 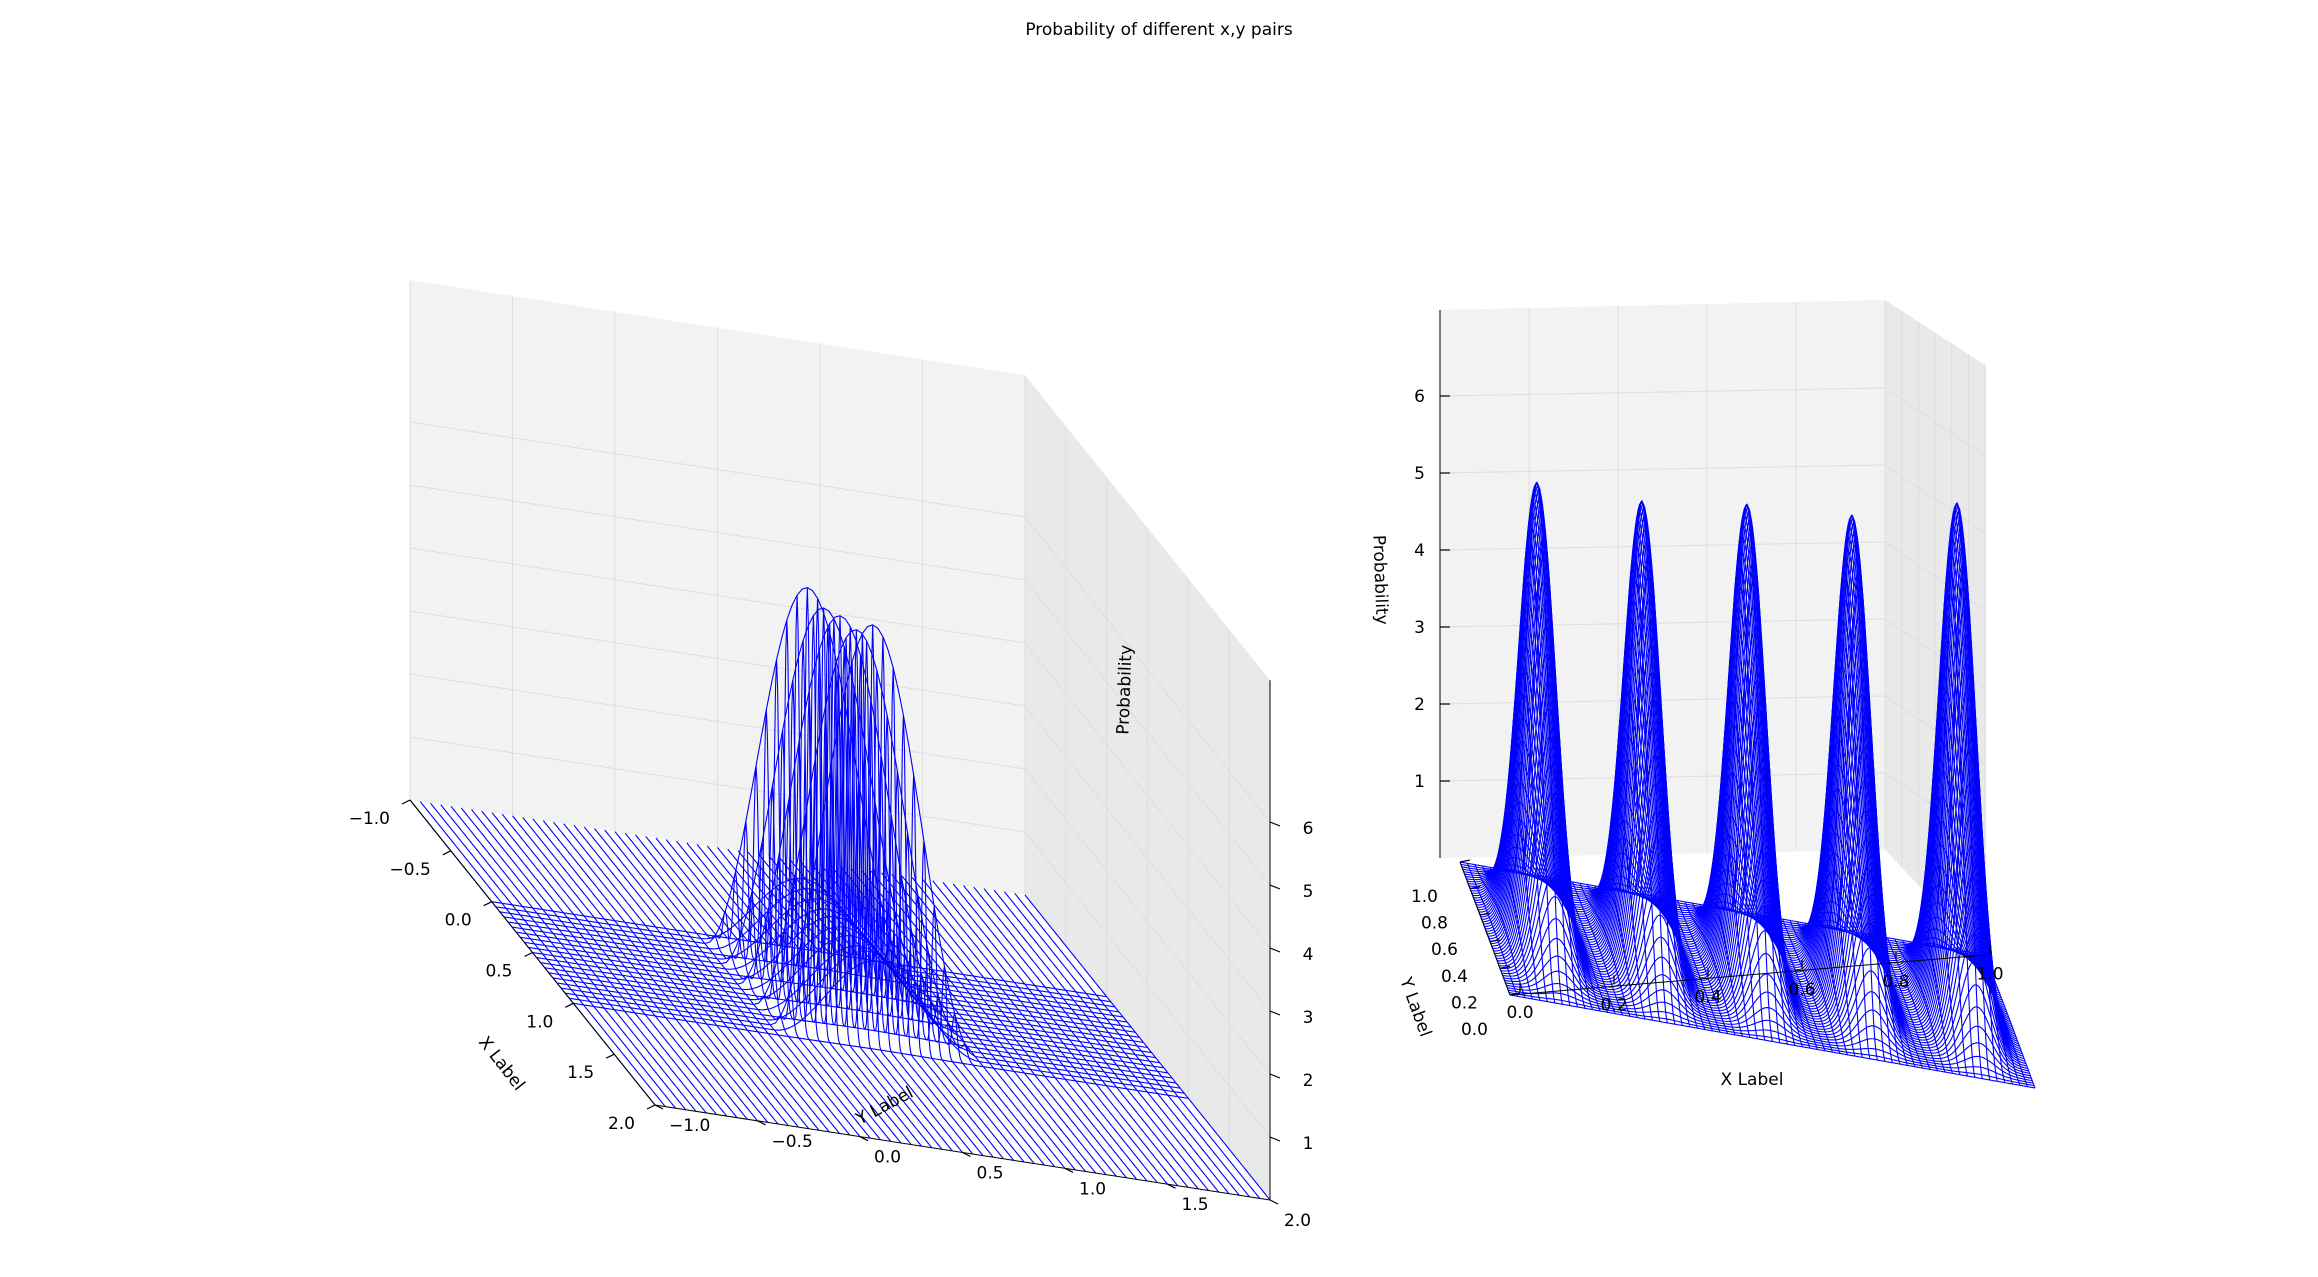 What do you see at coordinates (1297, 1221) in the screenshot?
I see `left-y-tick-label: 2.0` at bounding box center [1297, 1221].